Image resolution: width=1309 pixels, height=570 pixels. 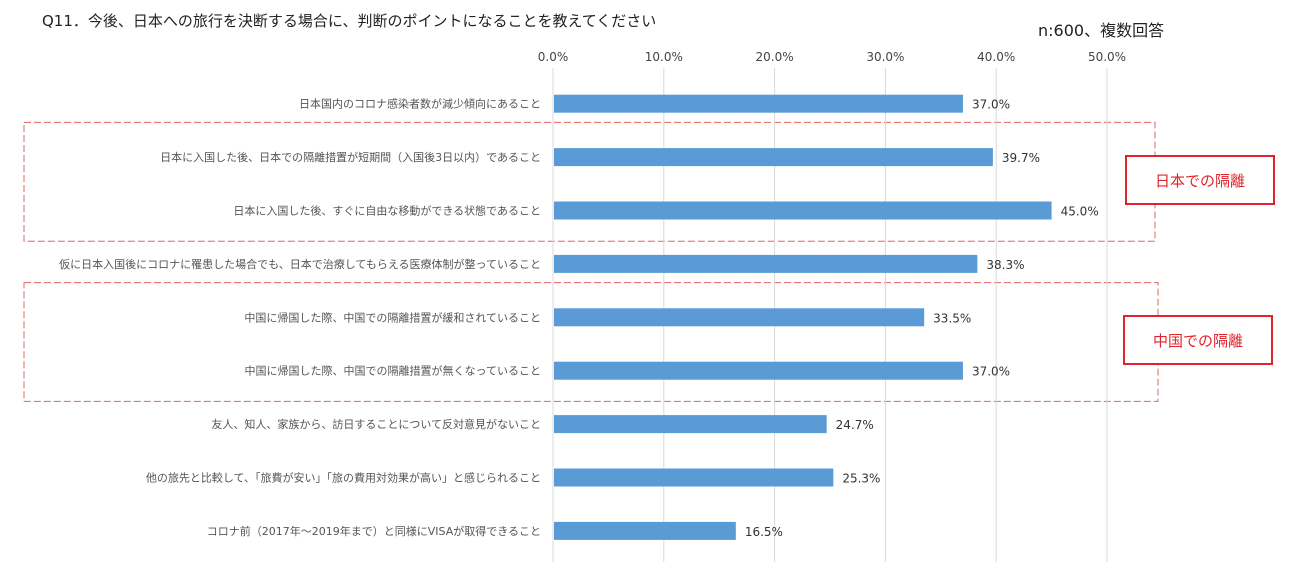 What do you see at coordinates (1021, 158) in the screenshot?
I see `data-label: 39.7%` at bounding box center [1021, 158].